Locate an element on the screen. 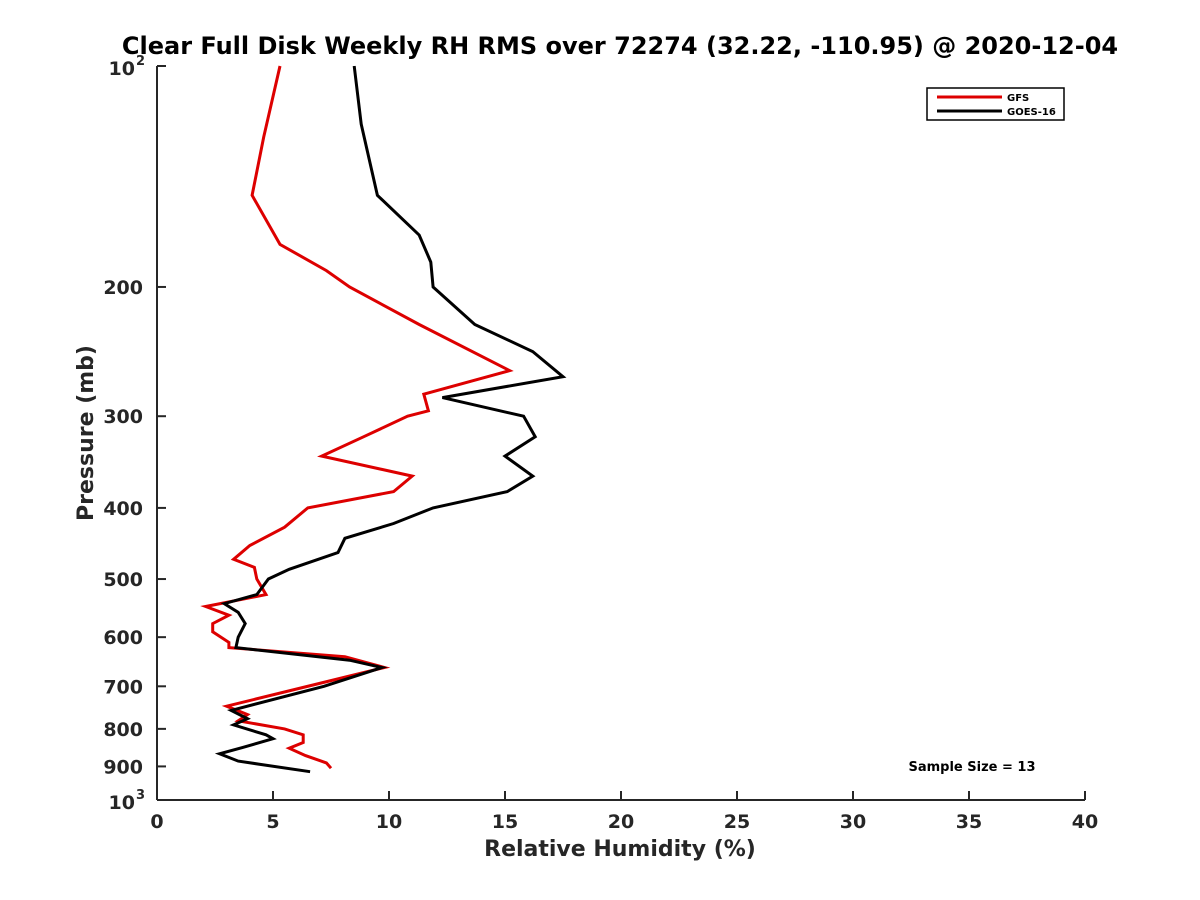 The height and width of the screenshot is (900, 1200). legend-items: GFS GOES-16 is located at coordinates (996, 105).